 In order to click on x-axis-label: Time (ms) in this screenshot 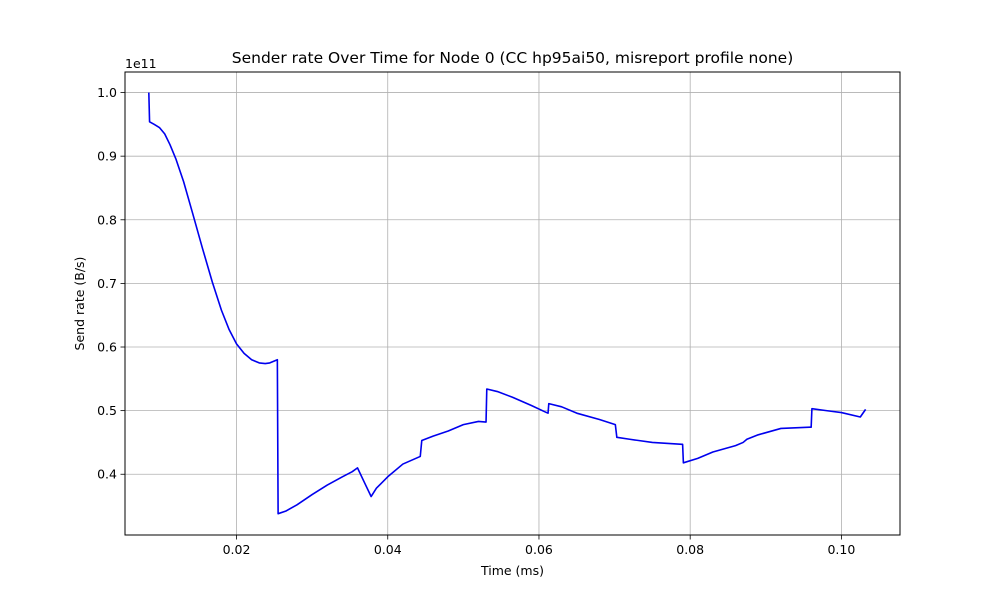, I will do `click(512, 570)`.